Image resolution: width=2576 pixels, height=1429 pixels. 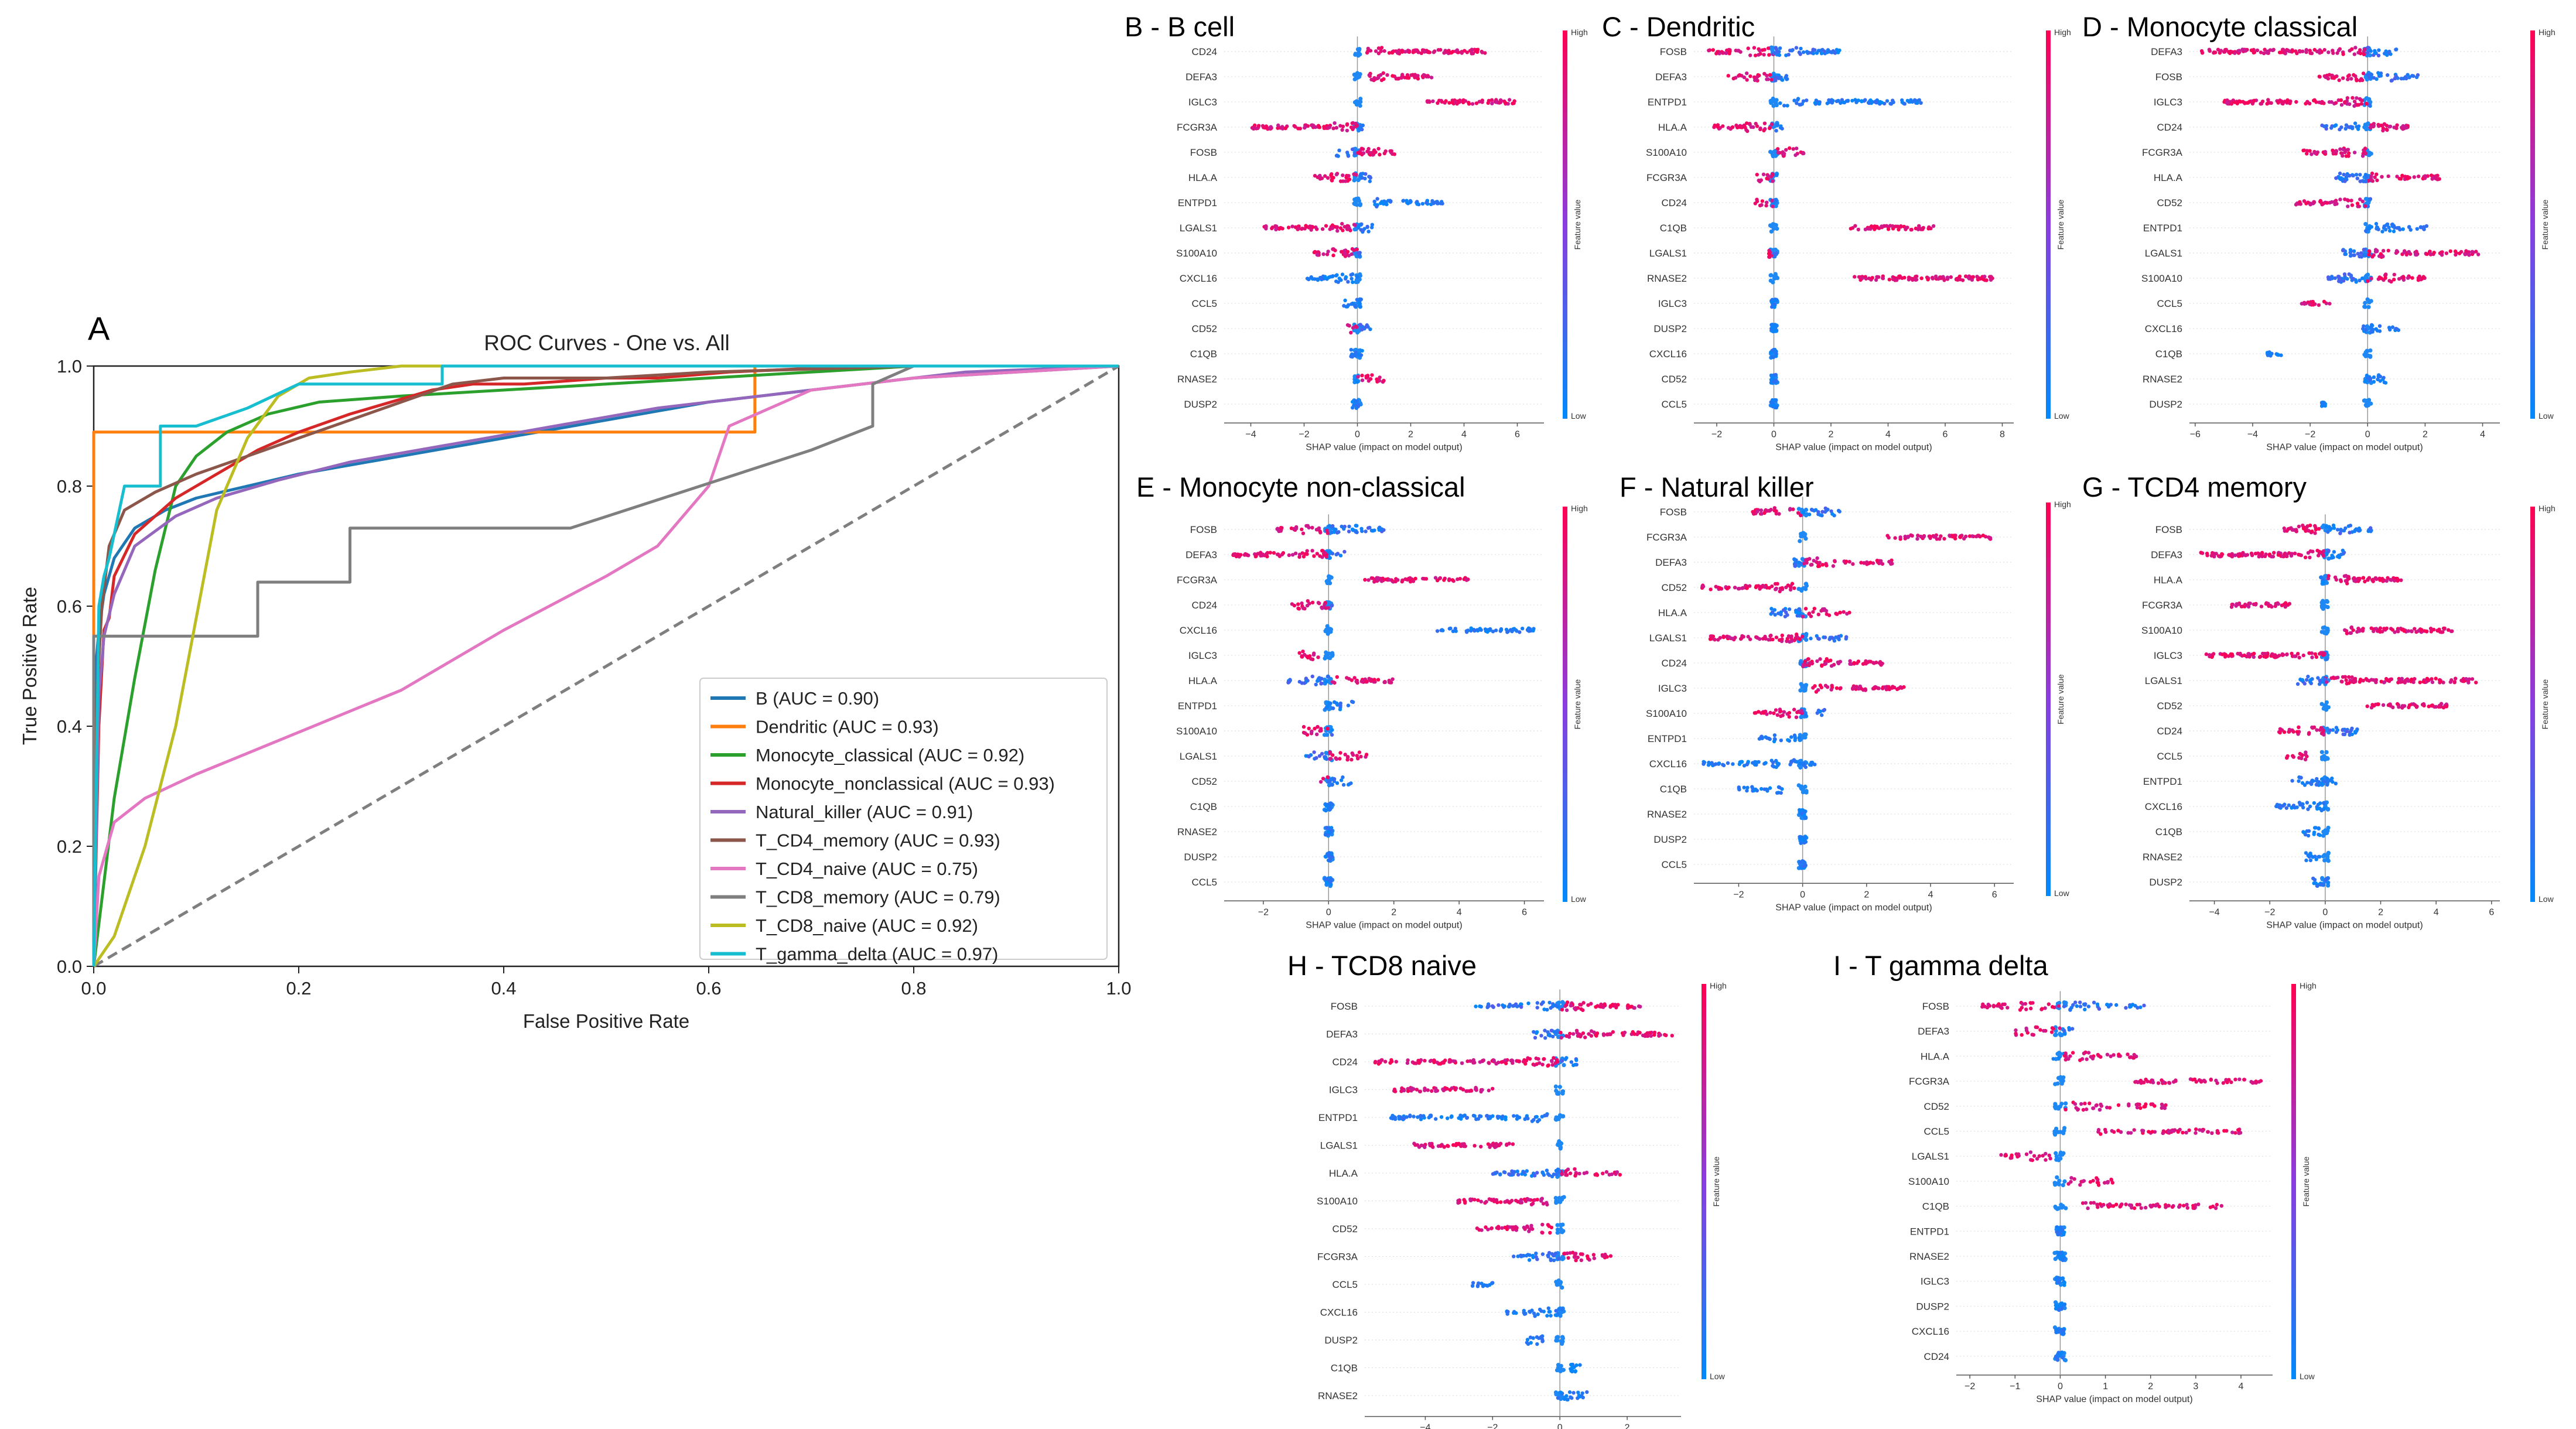 I want to click on shap-feature-label: HLA.A, so click(x=1673, y=128).